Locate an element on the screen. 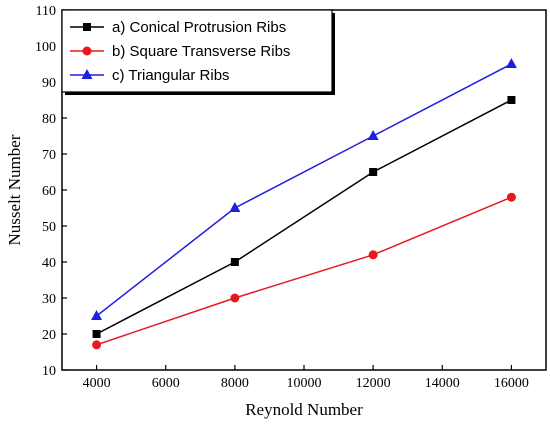  legend-label: c) Triangular Ribs is located at coordinates (171, 75).